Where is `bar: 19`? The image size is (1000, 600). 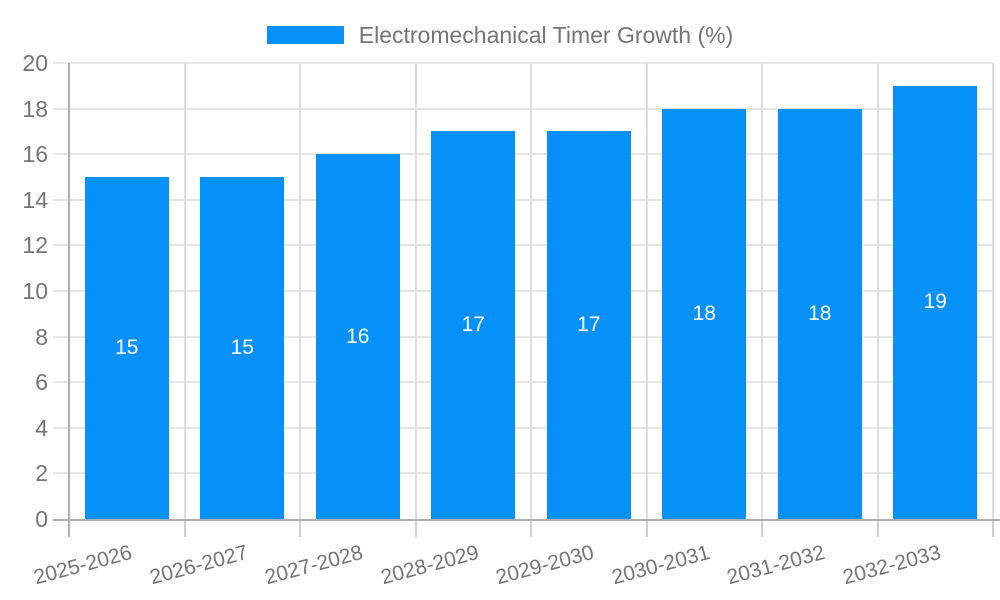 bar: 19 is located at coordinates (935, 302).